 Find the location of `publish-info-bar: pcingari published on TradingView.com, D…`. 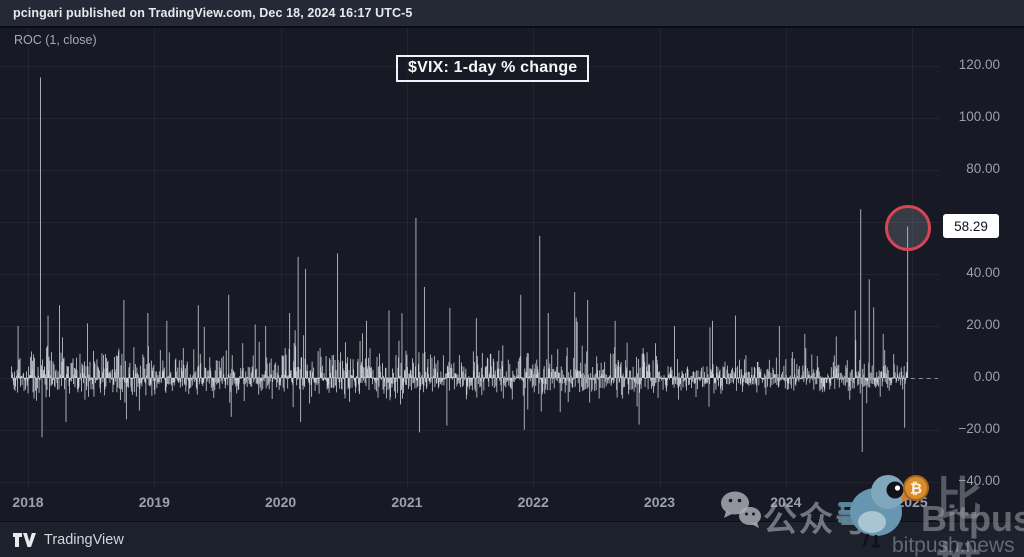

publish-info-bar: pcingari published on TradingView.com, D… is located at coordinates (512, 14).